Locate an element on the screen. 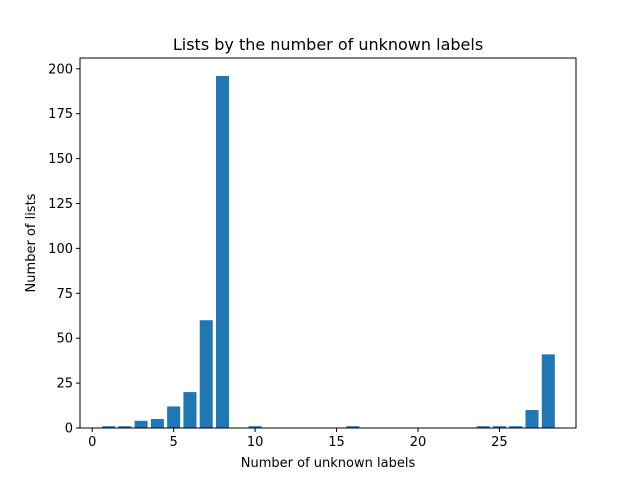  x-tick-label: 10 is located at coordinates (255, 442).